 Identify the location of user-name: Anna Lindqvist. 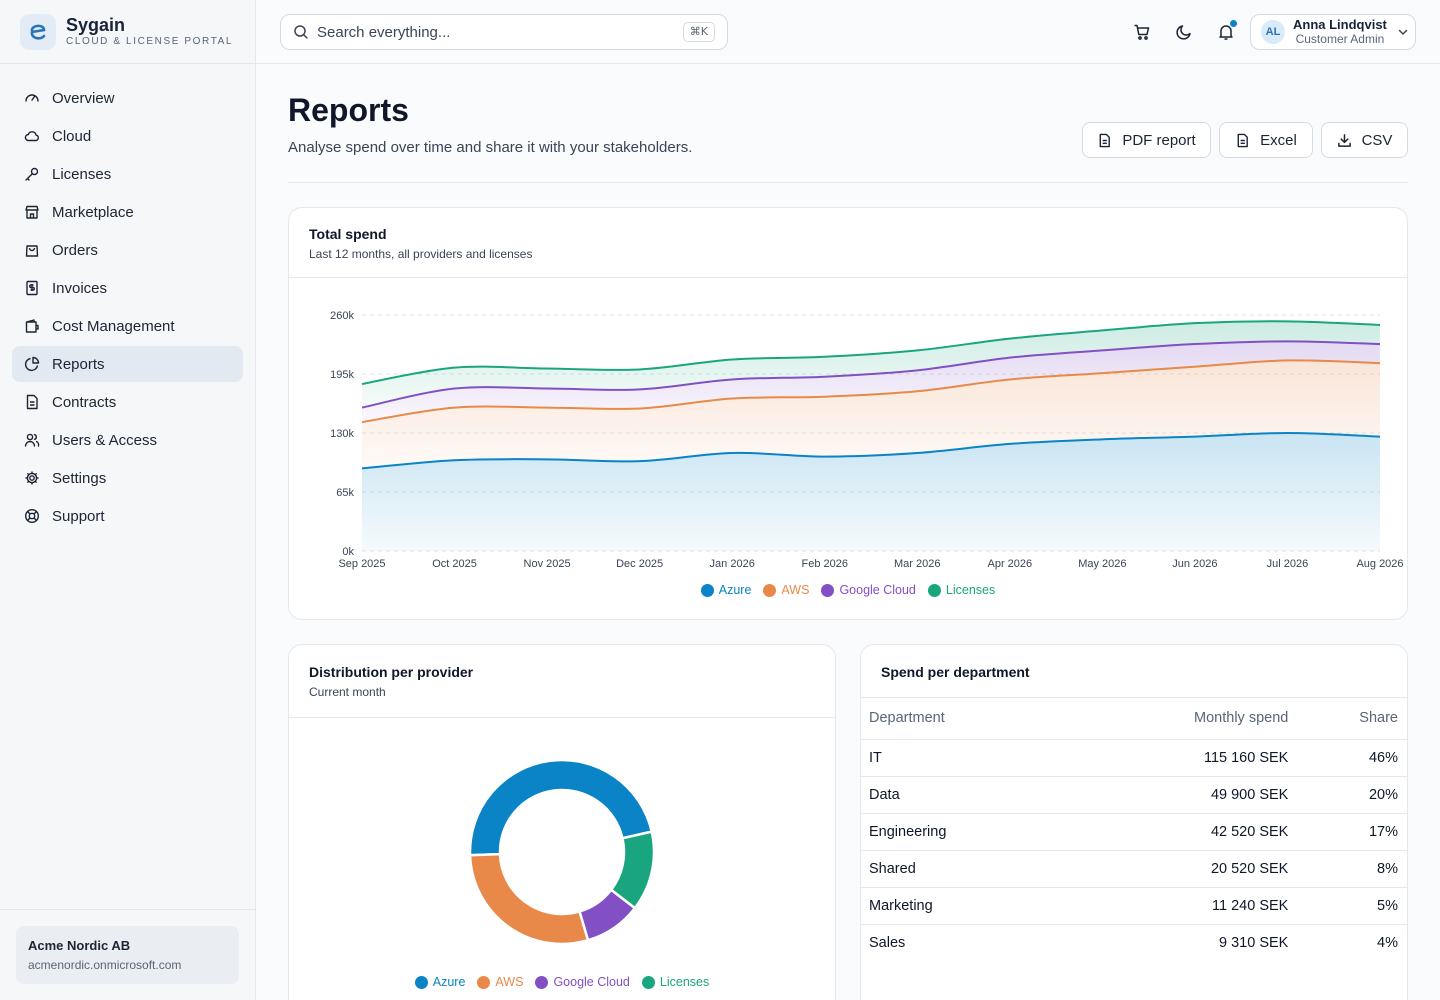
(1340, 24).